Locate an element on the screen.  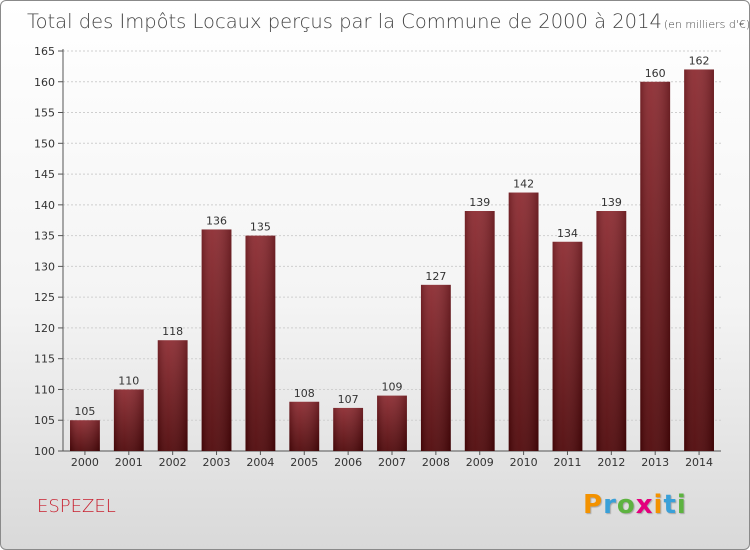
x-tick-label: 2012 is located at coordinates (611, 462).